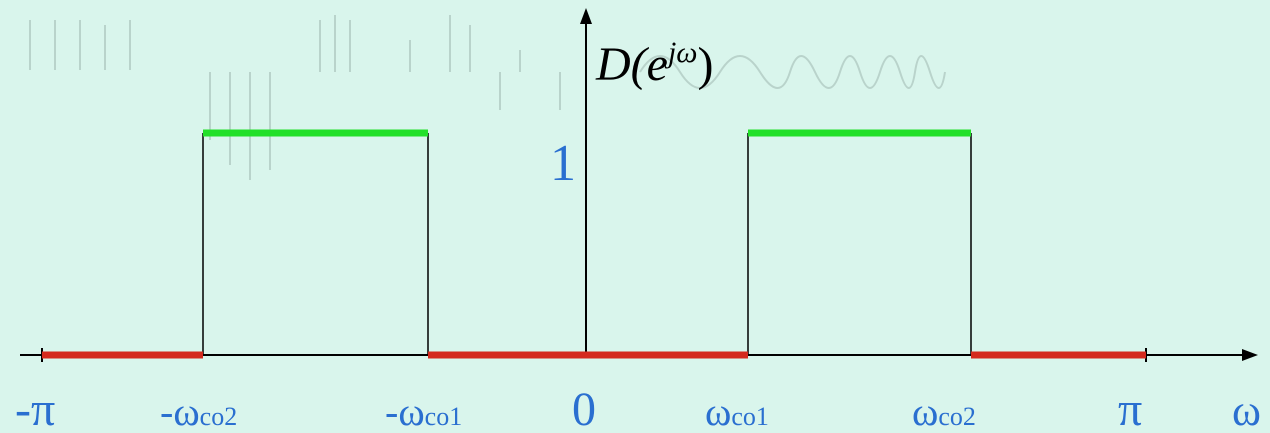 This screenshot has height=433, width=1270. I want to click on x-label: -ωco2, so click(198, 411).